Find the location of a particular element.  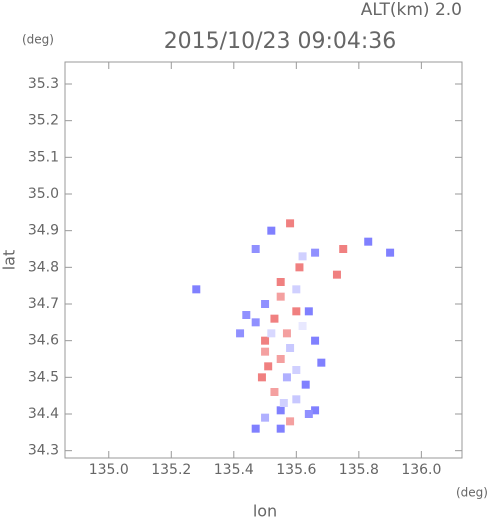

y-tick-label: 35.0 is located at coordinates (43, 194).